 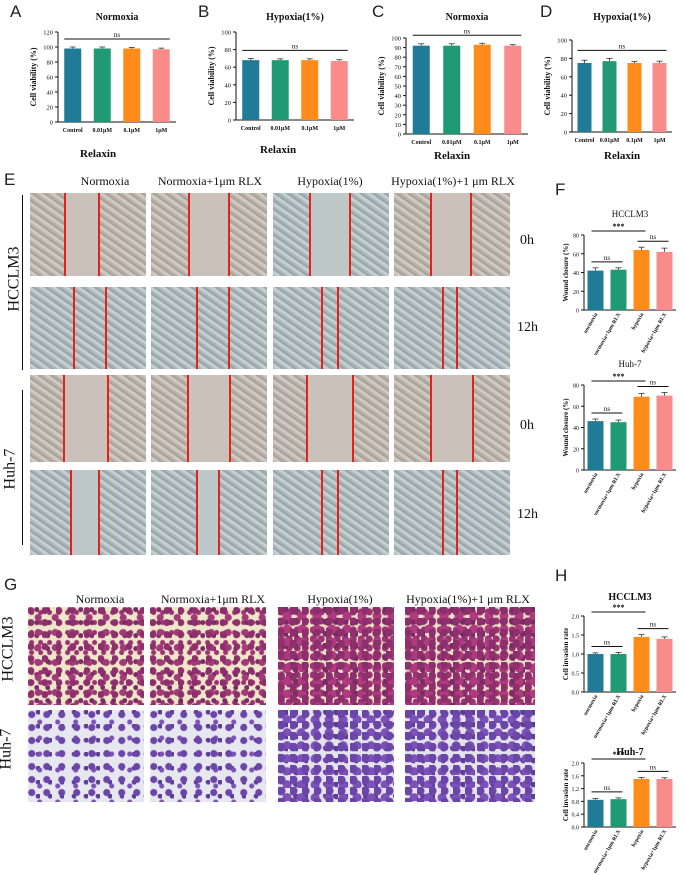 I want to click on panel-label-d: D, so click(x=546, y=11).